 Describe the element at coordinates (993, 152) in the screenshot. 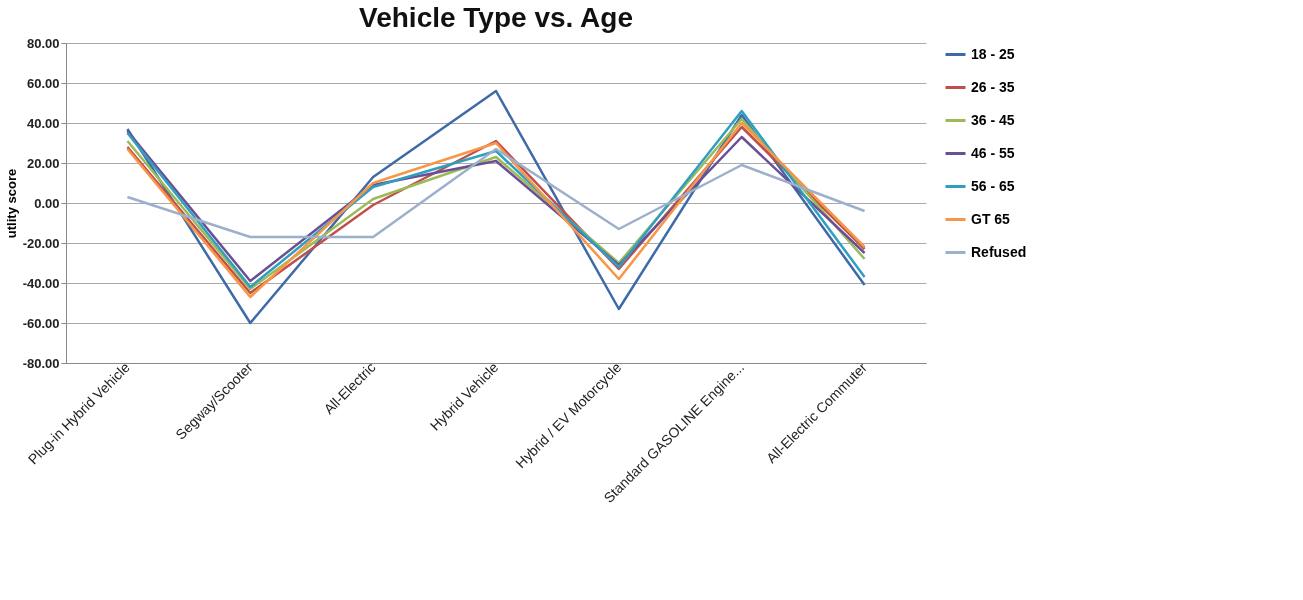

I see `legend-label: 46 - 55` at that location.